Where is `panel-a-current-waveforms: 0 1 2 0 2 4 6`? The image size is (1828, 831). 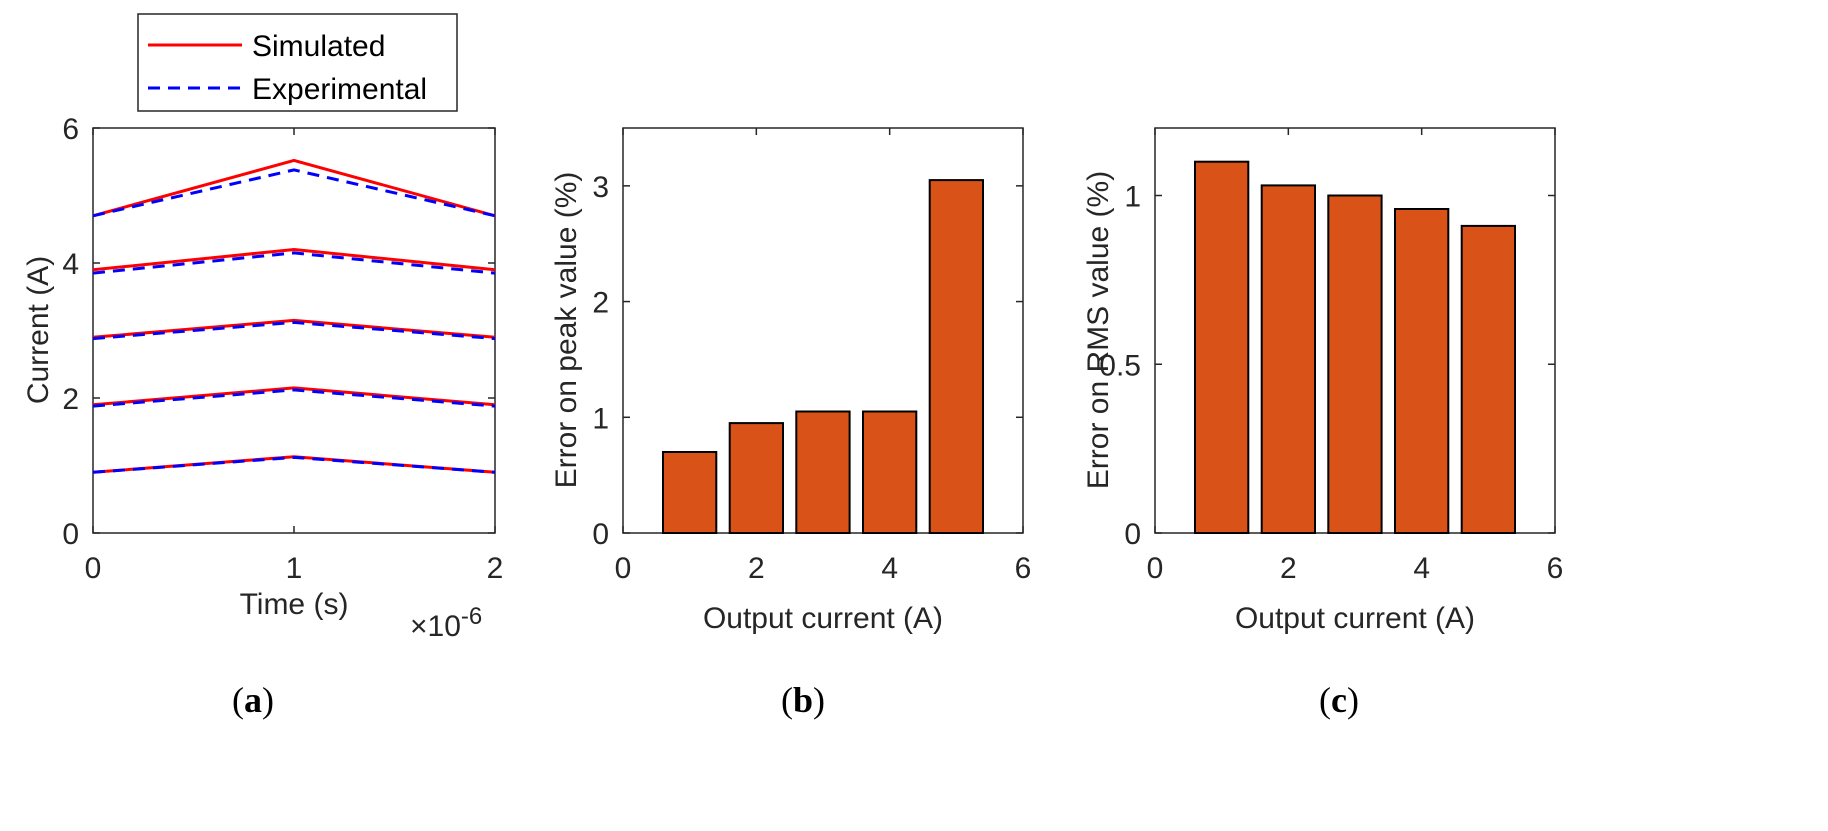
panel-a-current-waveforms: 0 1 2 0 2 4 6 is located at coordinates (282, 349).